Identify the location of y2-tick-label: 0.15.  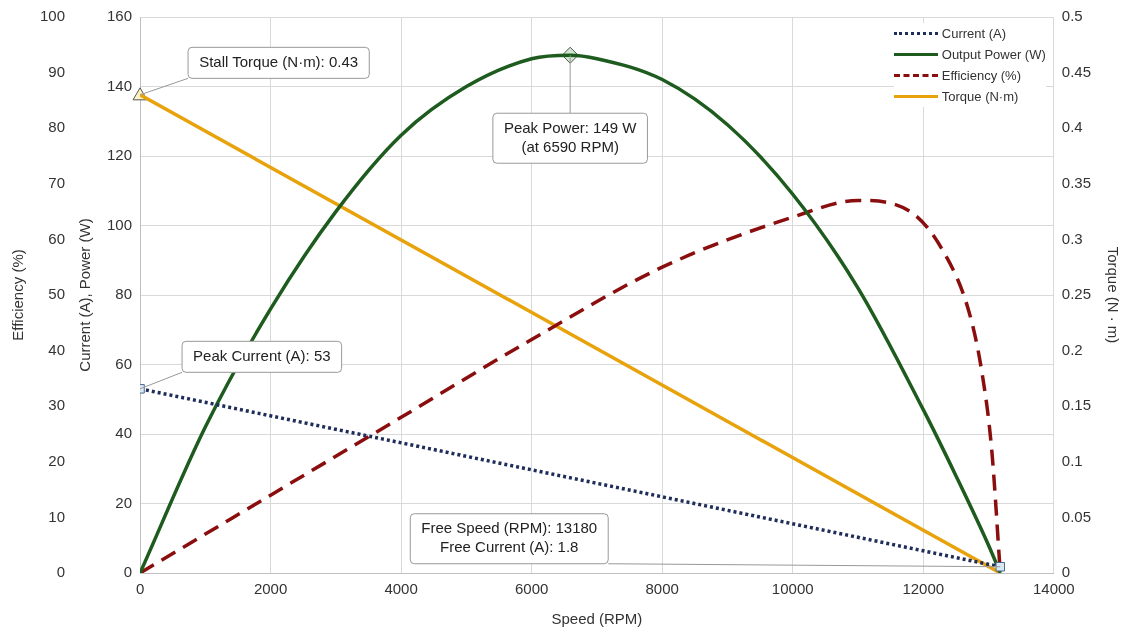
(1076, 405).